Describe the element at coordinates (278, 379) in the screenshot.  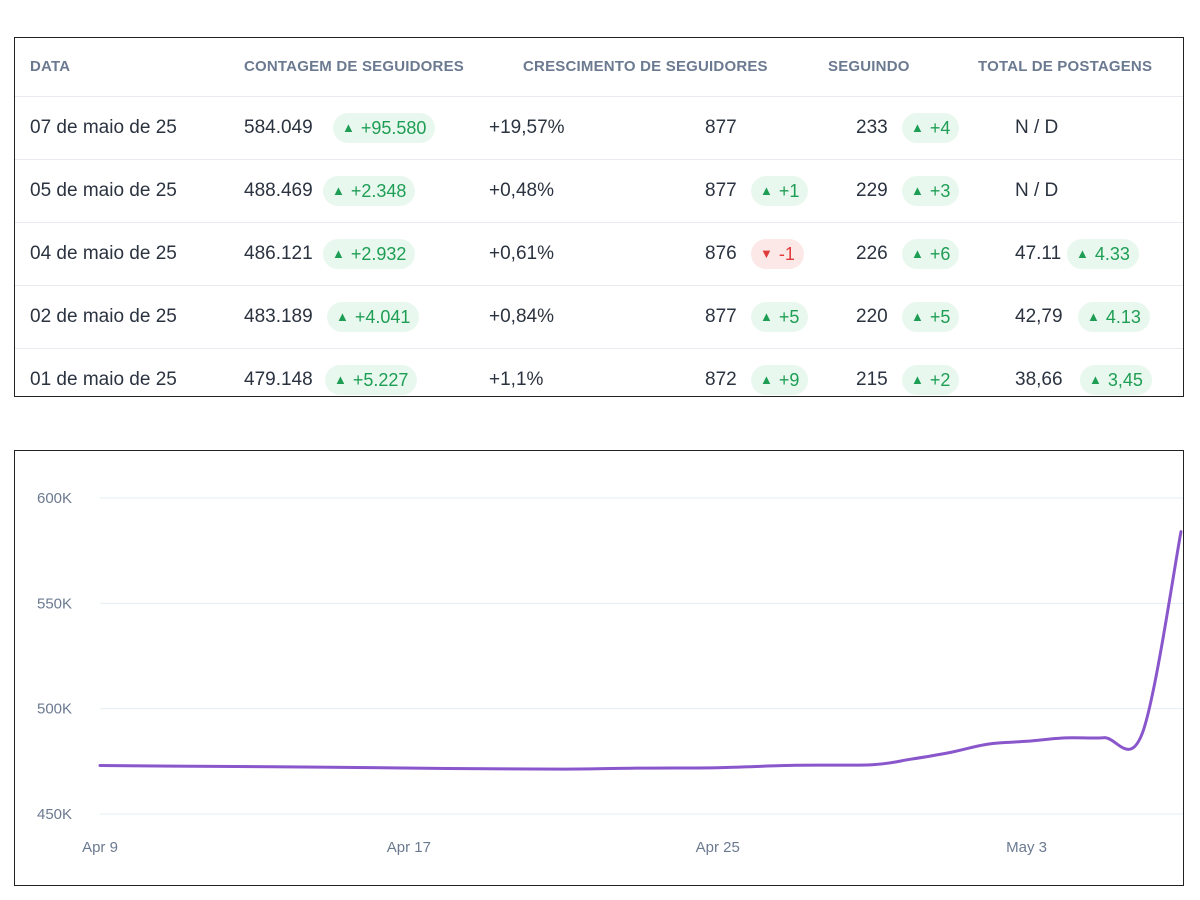
I see `followers-count-cell: 479.148` at that location.